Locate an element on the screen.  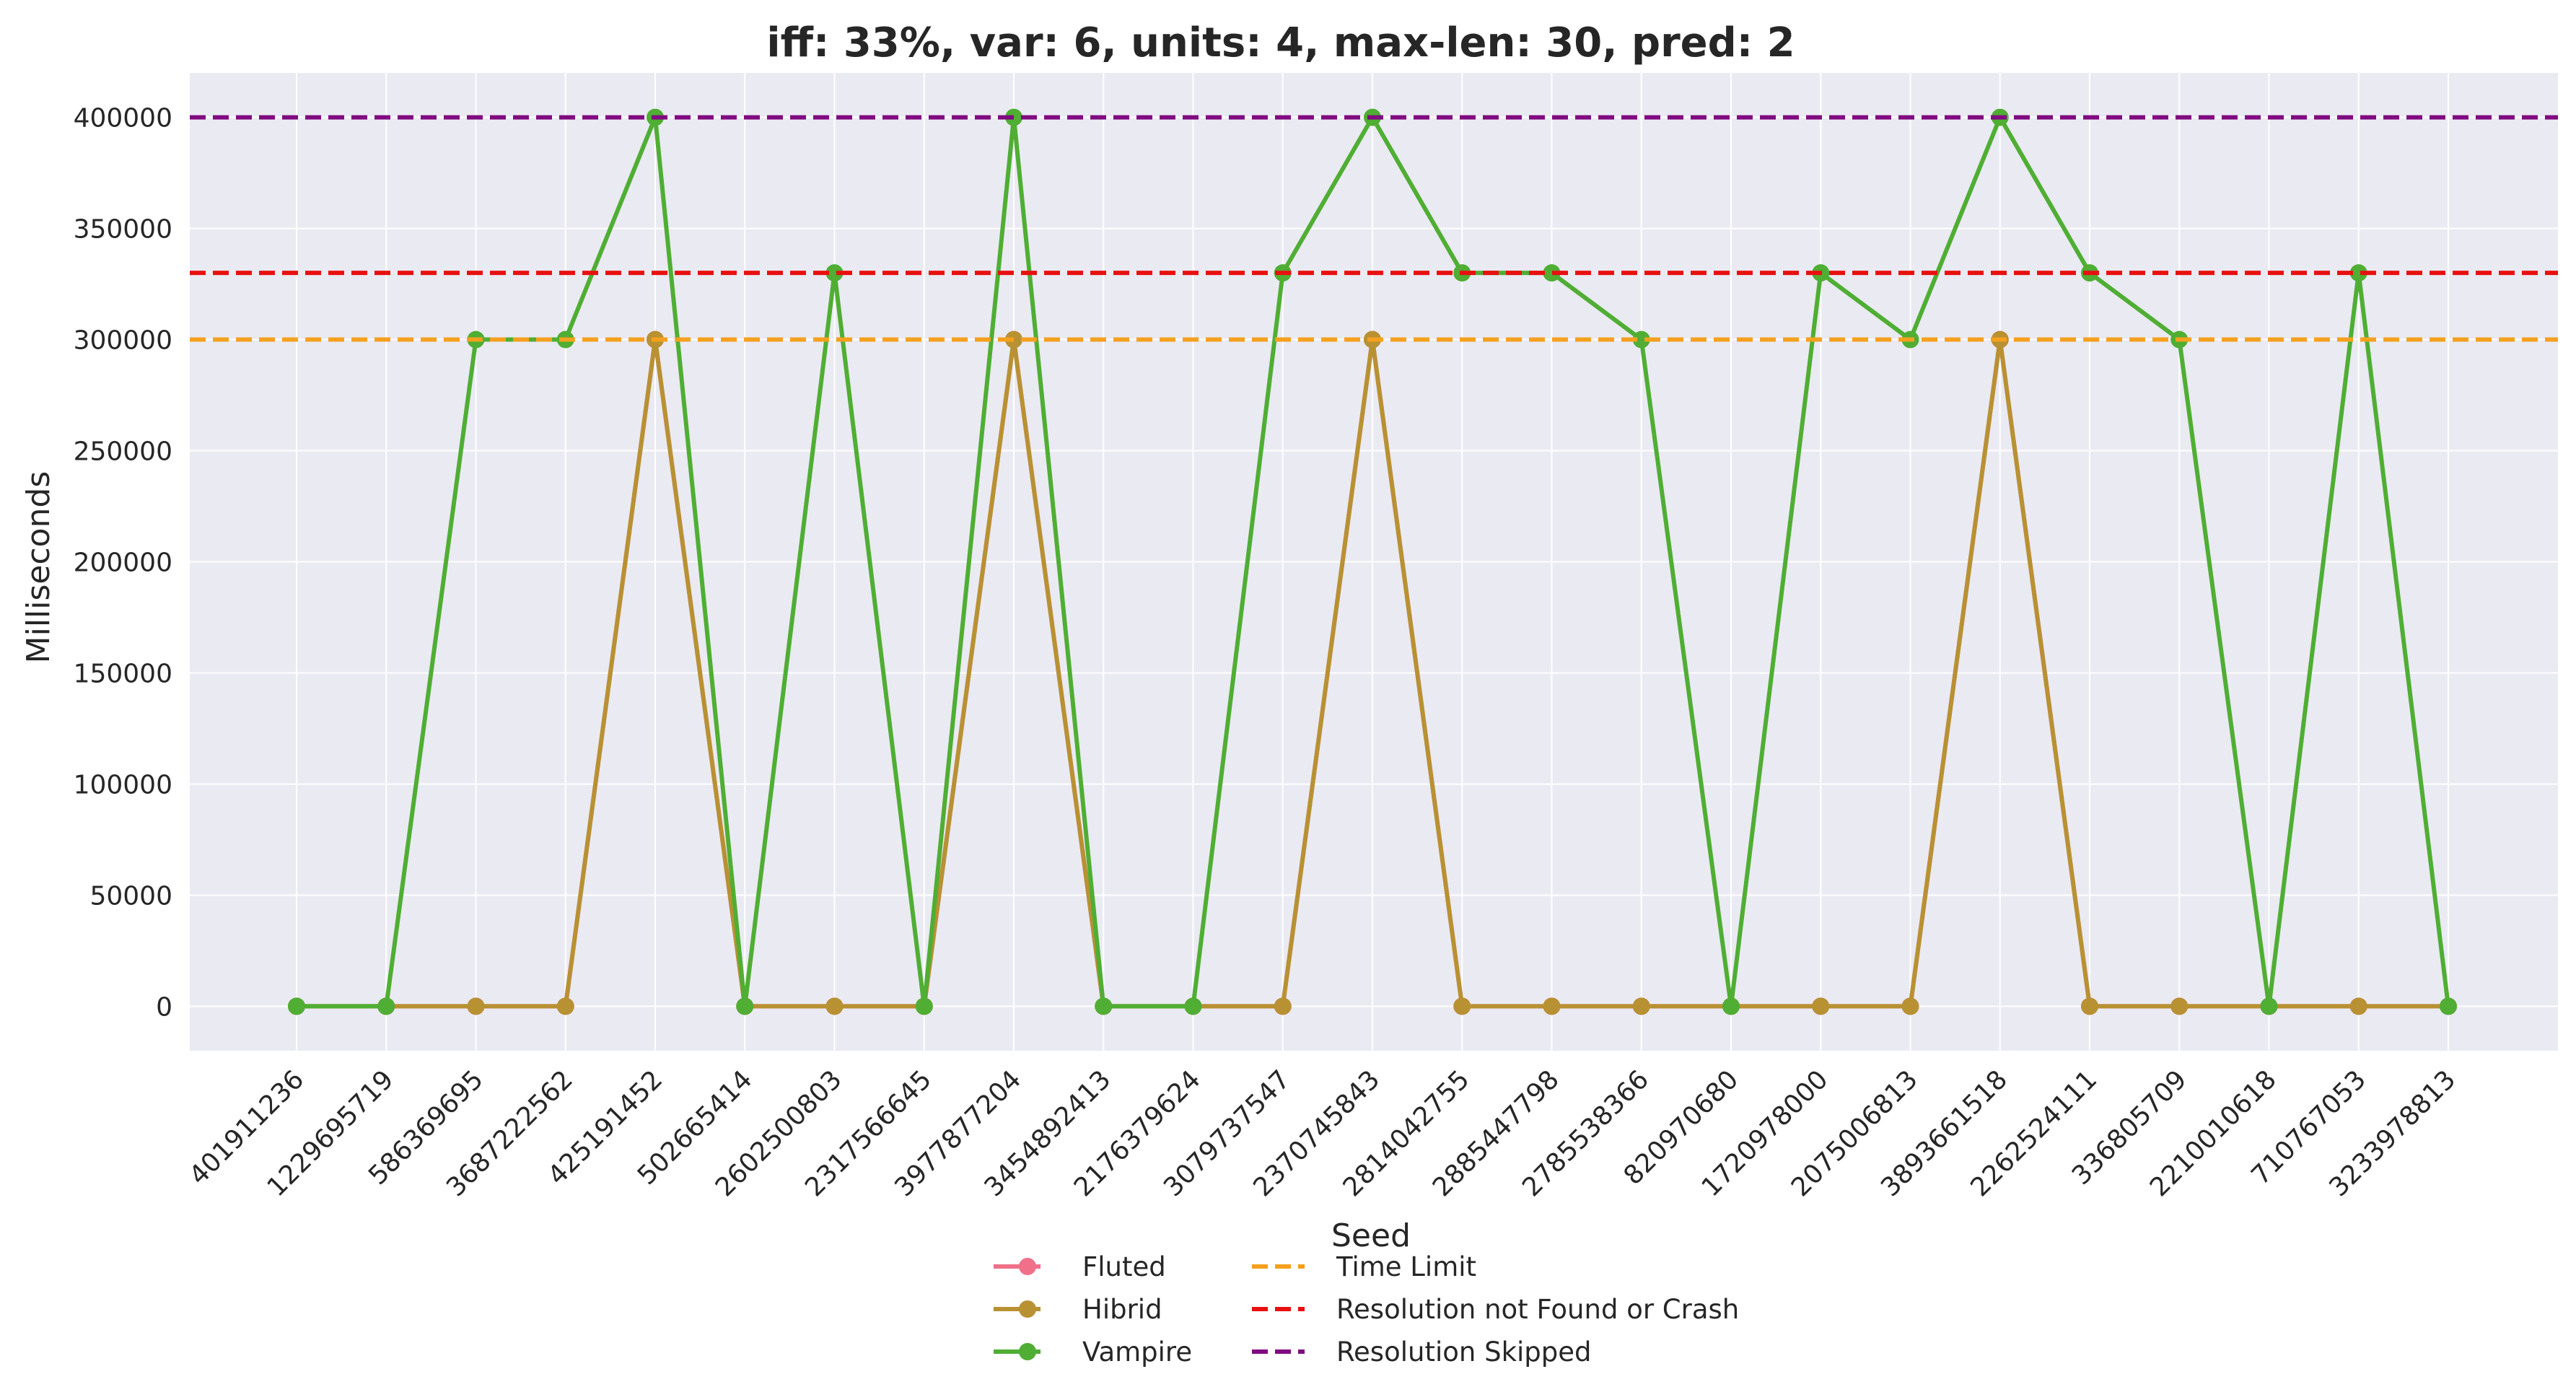
legend-label: Time Limit is located at coordinates (1406, 1266).